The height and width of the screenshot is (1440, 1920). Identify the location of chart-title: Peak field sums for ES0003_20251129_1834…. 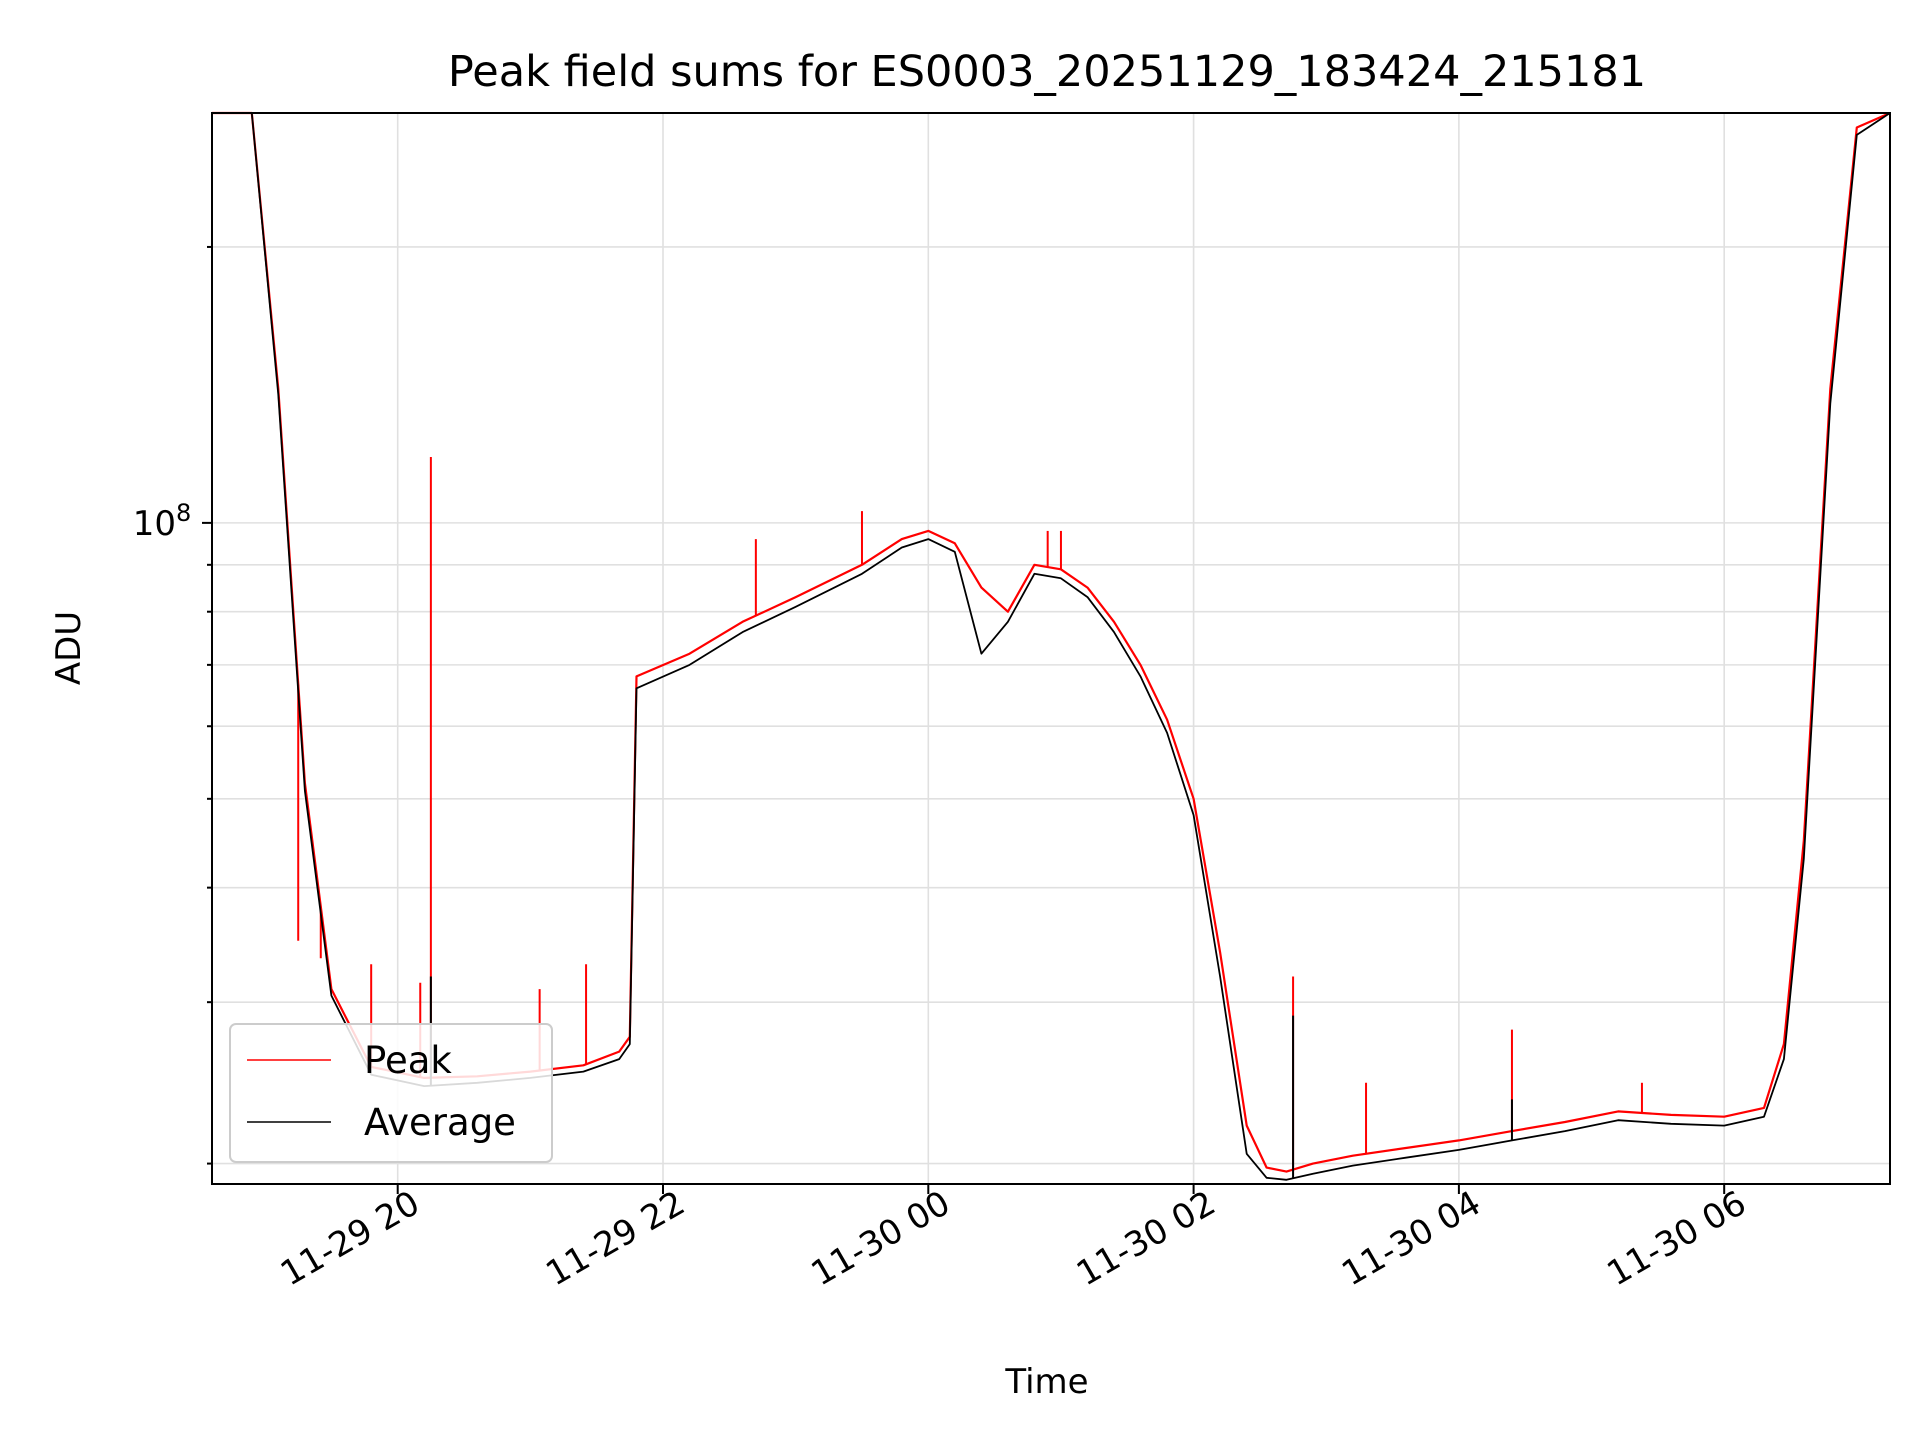
(1047, 72).